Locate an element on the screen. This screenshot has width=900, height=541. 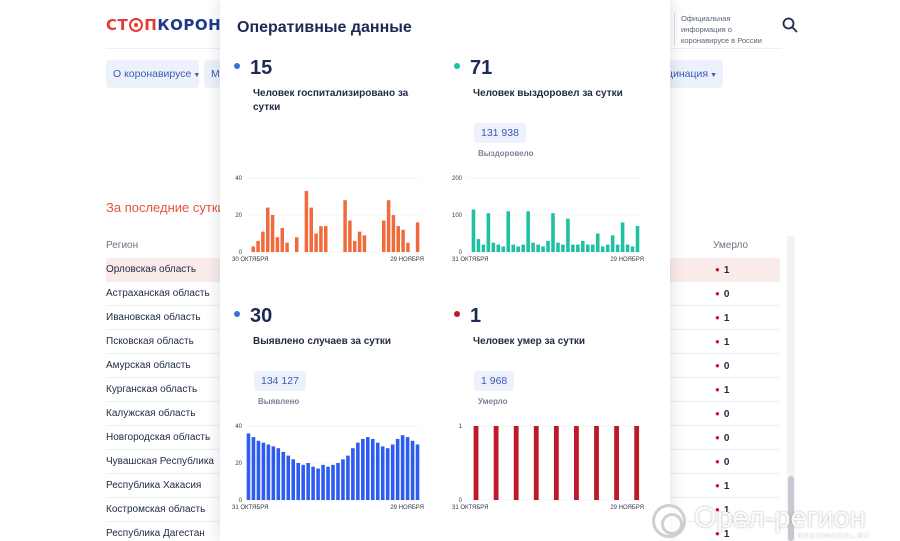
region-name: Костромская область is located at coordinates (156, 509).